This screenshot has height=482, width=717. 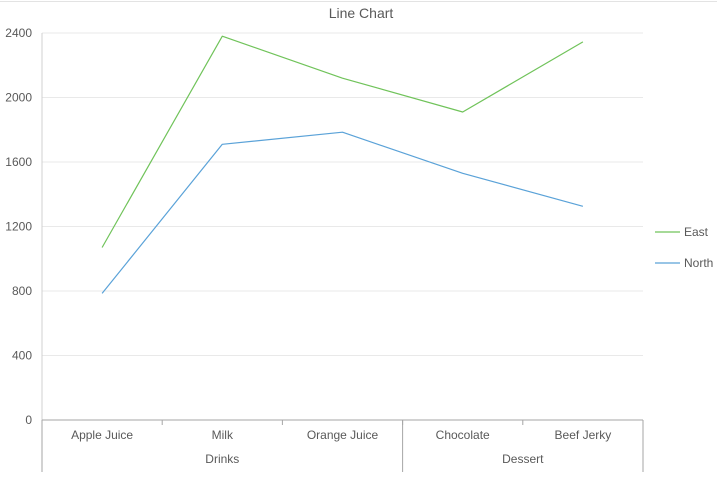 What do you see at coordinates (102, 435) in the screenshot?
I see `x-tick-label: Apple Juice` at bounding box center [102, 435].